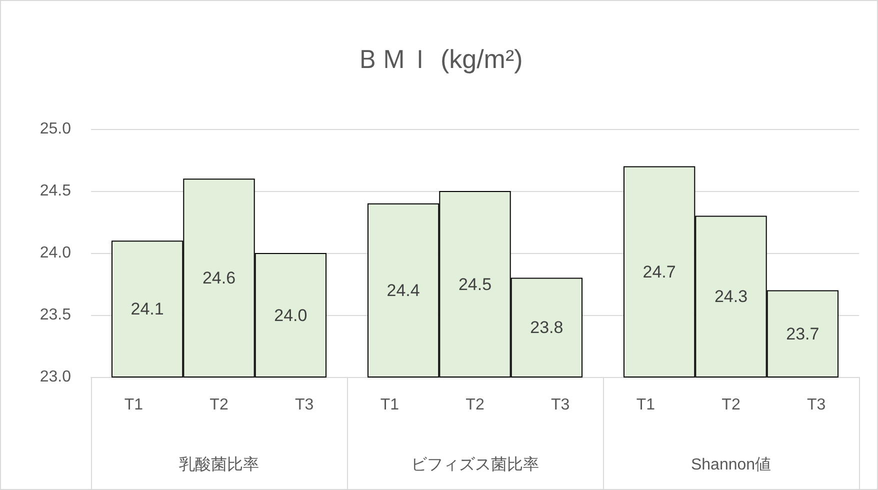  I want to click on y-tick-label: 24.5, so click(56, 191).